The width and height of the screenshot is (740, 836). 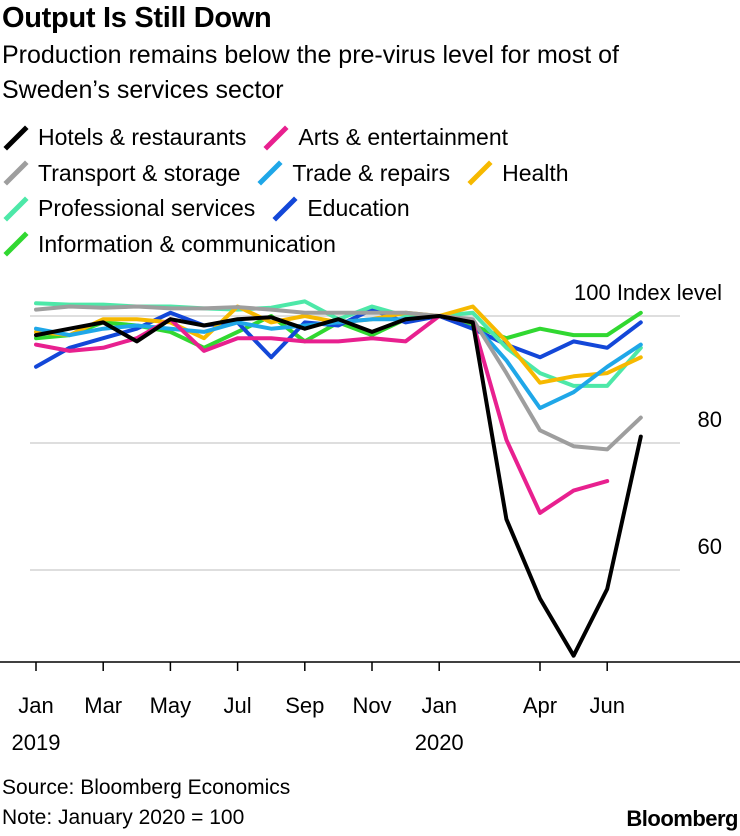 I want to click on series-line-education, so click(x=338, y=338).